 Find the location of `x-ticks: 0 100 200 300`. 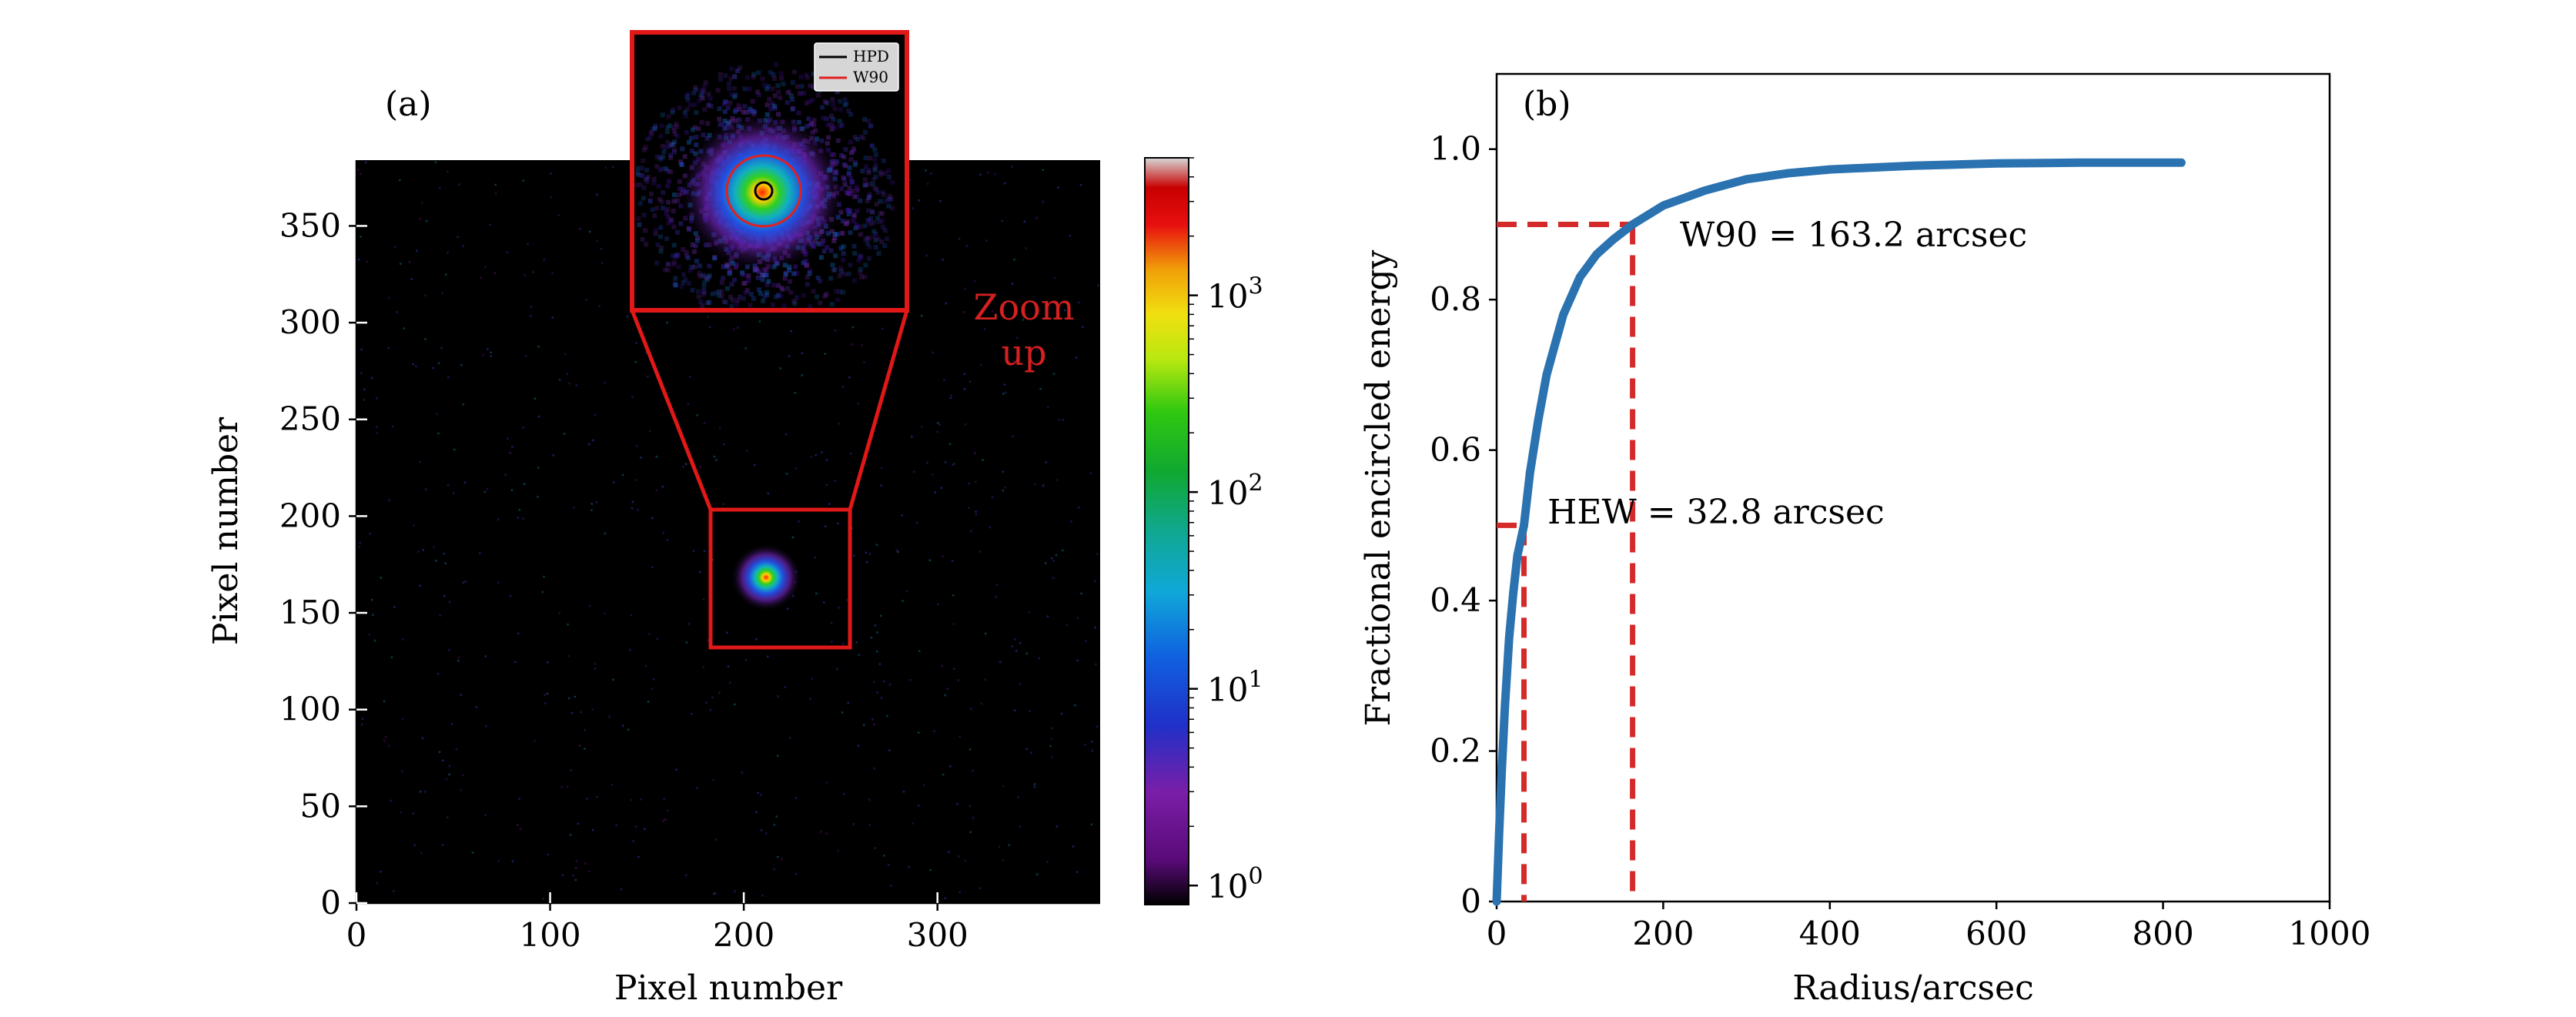

x-ticks: 0 100 200 300 is located at coordinates (658, 923).